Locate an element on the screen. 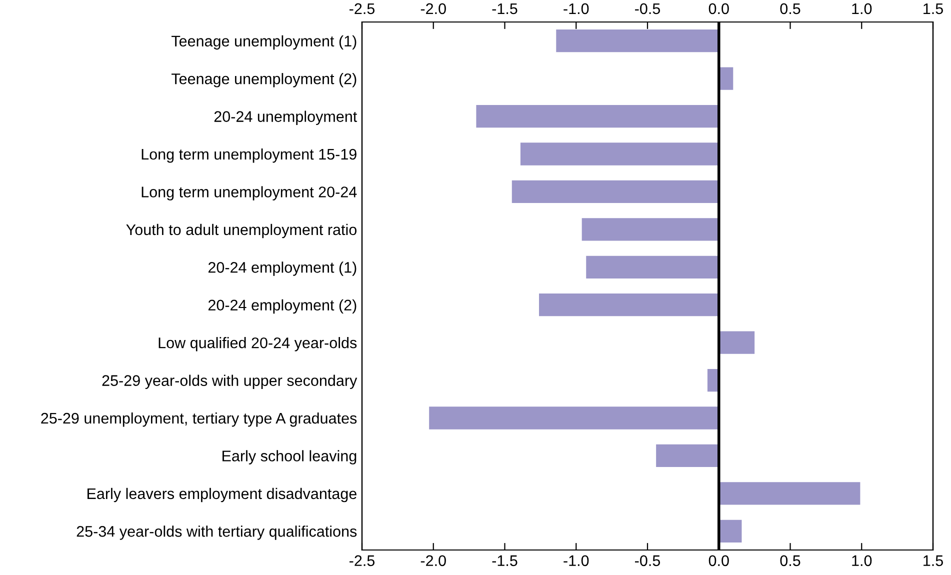  x-tick-label: -1.0 is located at coordinates (576, 560).